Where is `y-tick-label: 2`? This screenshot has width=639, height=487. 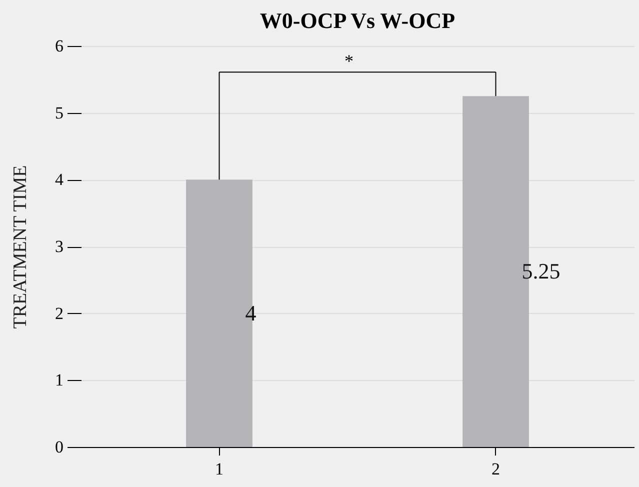 y-tick-label: 2 is located at coordinates (59, 313).